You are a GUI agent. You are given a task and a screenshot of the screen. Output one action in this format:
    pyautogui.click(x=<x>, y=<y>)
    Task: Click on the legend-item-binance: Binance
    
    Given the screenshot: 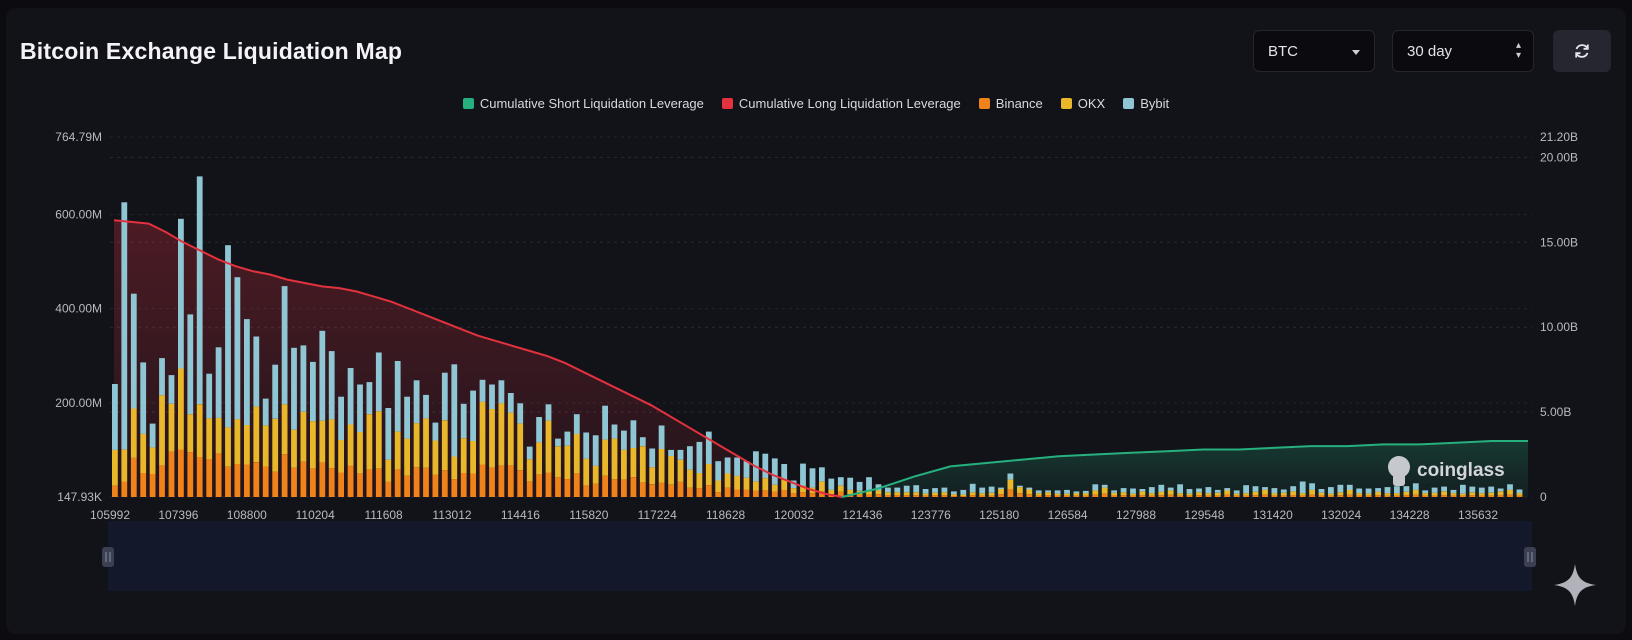 What is the action you would take?
    pyautogui.click(x=1010, y=103)
    